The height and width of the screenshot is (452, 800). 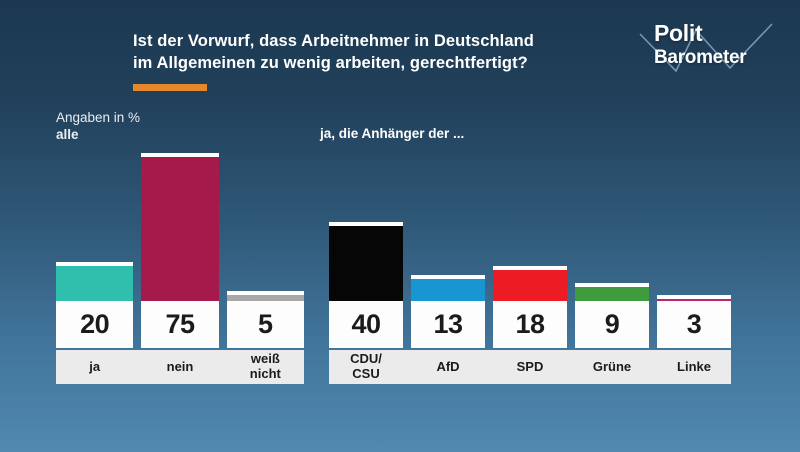 What do you see at coordinates (448, 265) in the screenshot?
I see `bar-column: 13` at bounding box center [448, 265].